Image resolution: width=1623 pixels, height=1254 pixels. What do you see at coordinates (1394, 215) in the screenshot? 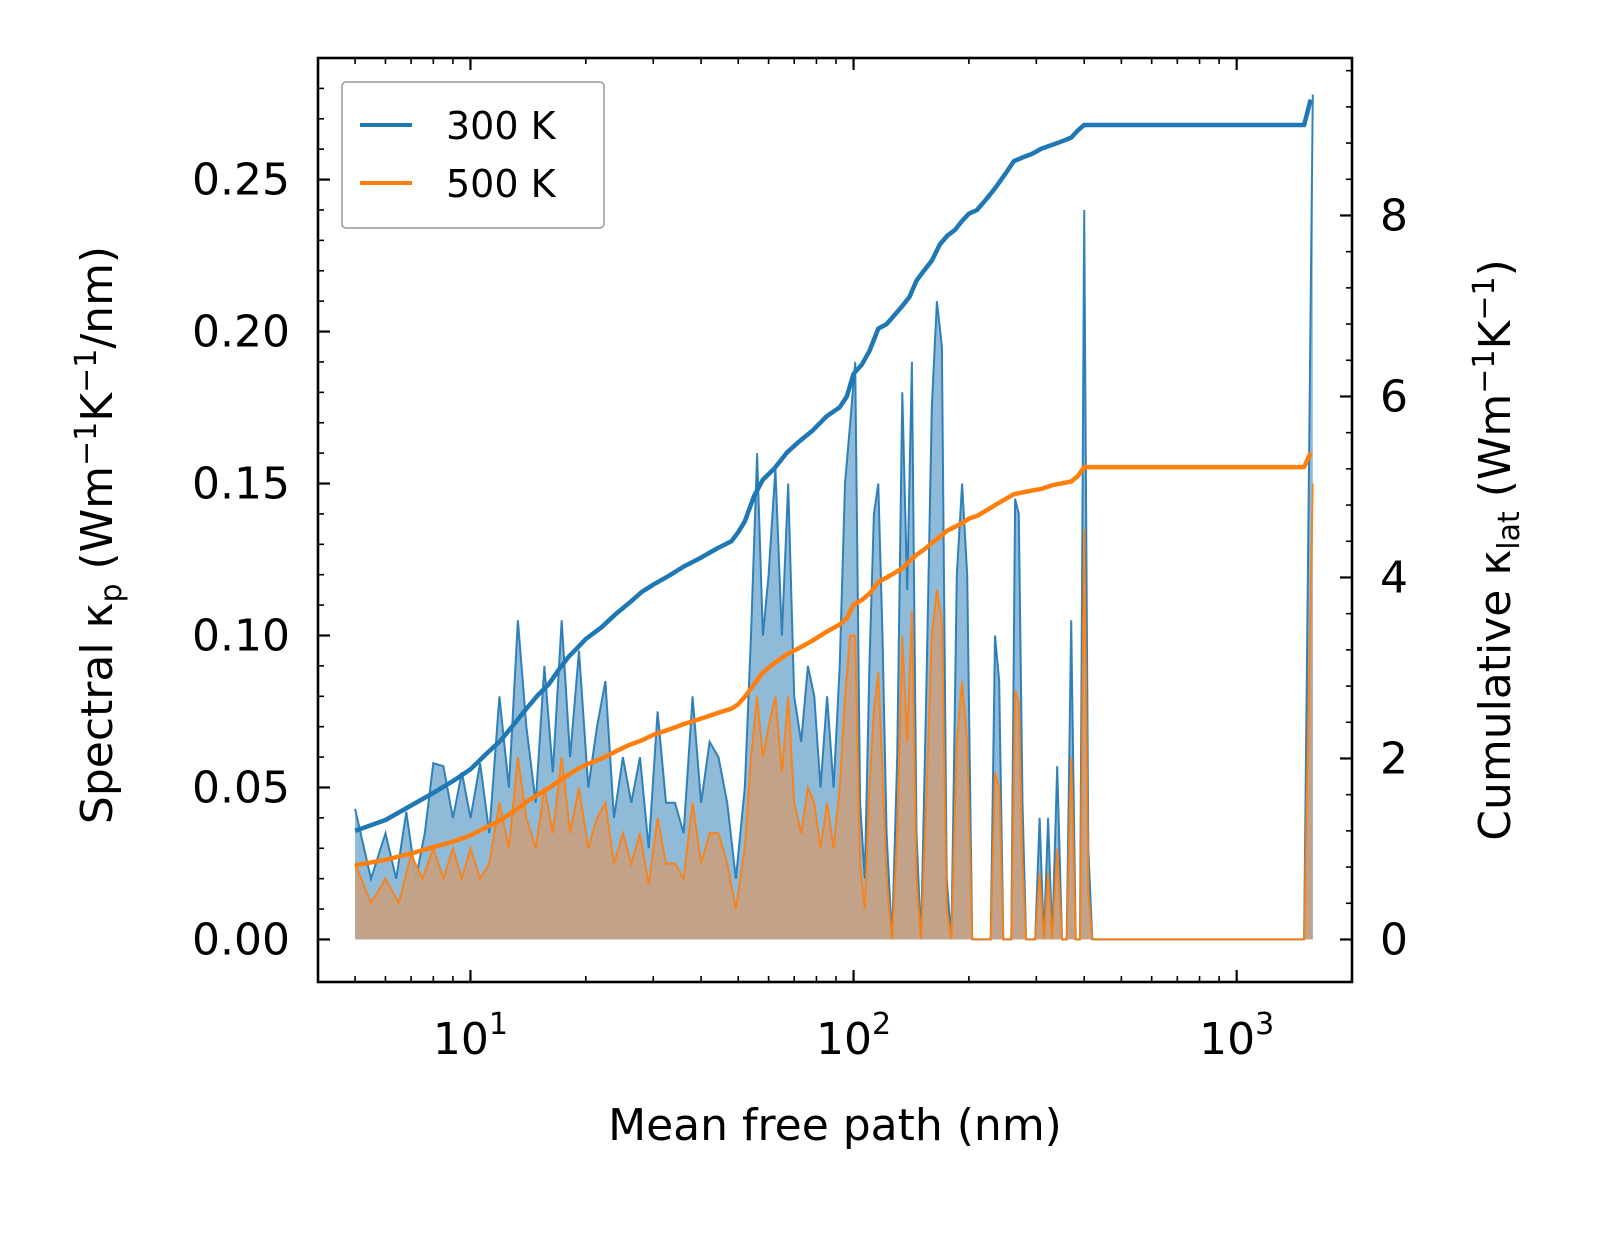
I see `y-right-tick-label-4: 8` at bounding box center [1394, 215].